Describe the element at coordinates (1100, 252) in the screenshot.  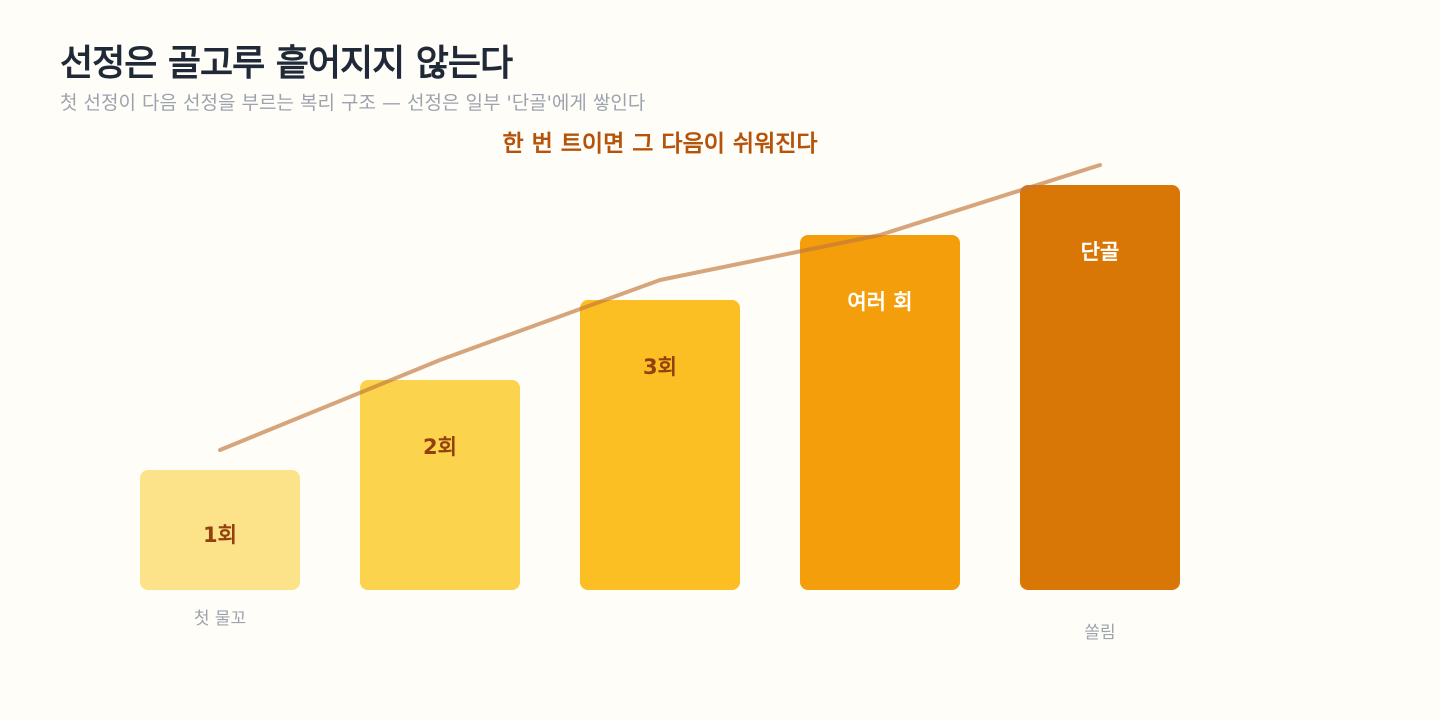
I see `bar-label-5: 단골` at that location.